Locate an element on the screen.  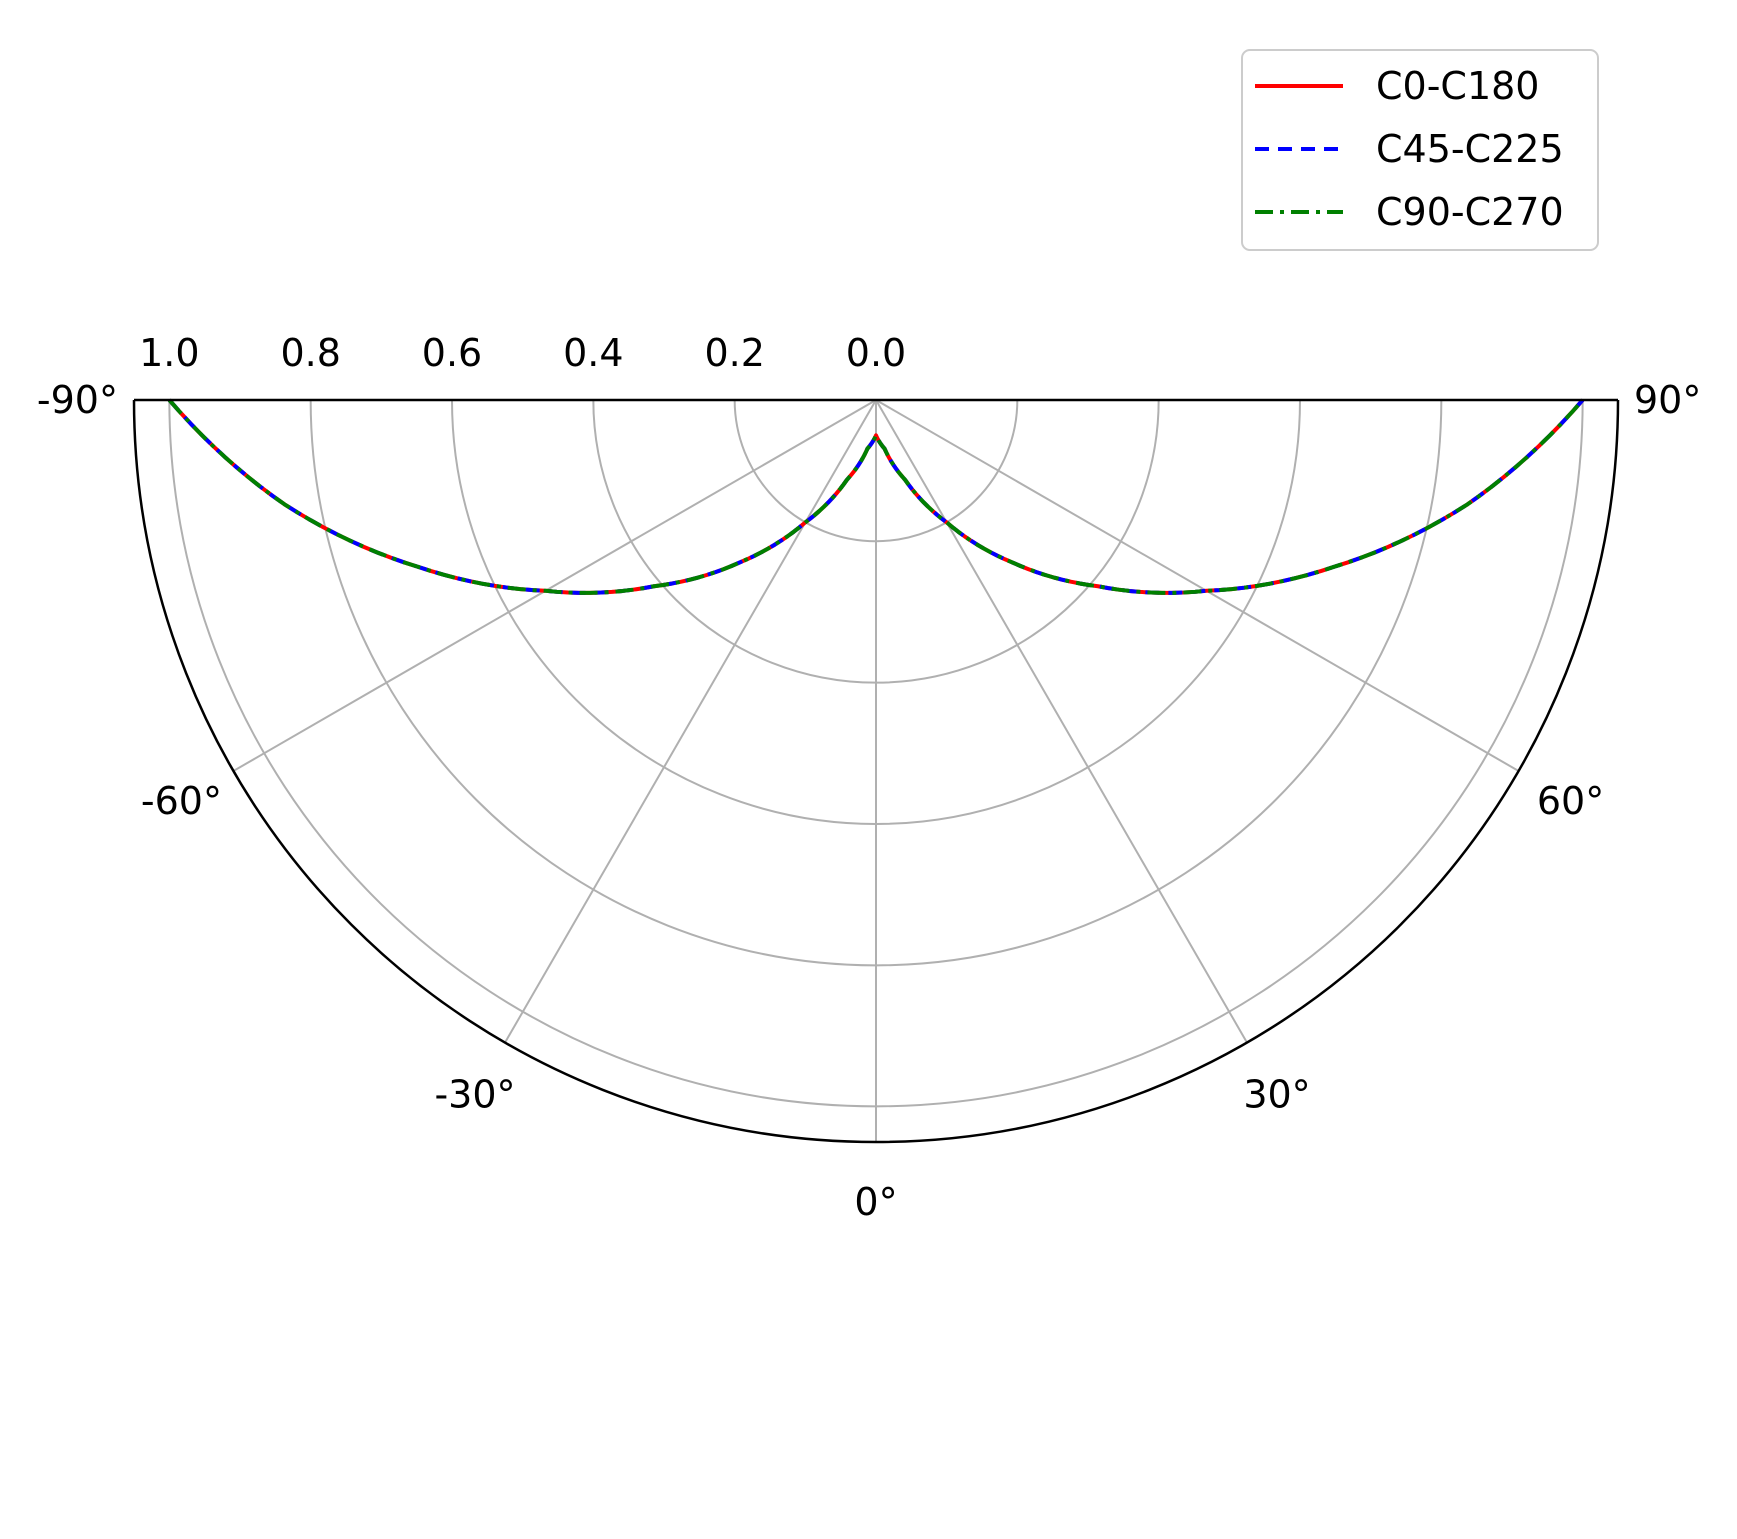
series-layer is located at coordinates (876, 496).